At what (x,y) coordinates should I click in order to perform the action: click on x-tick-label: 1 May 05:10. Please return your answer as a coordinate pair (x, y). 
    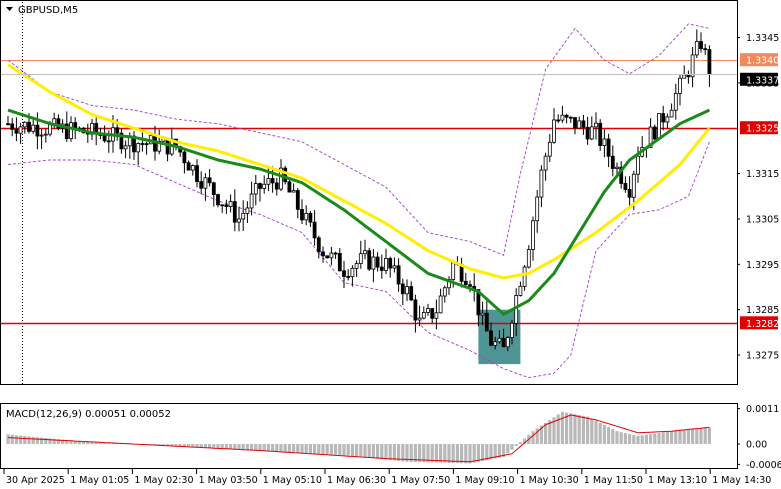
    Looking at the image, I should click on (292, 480).